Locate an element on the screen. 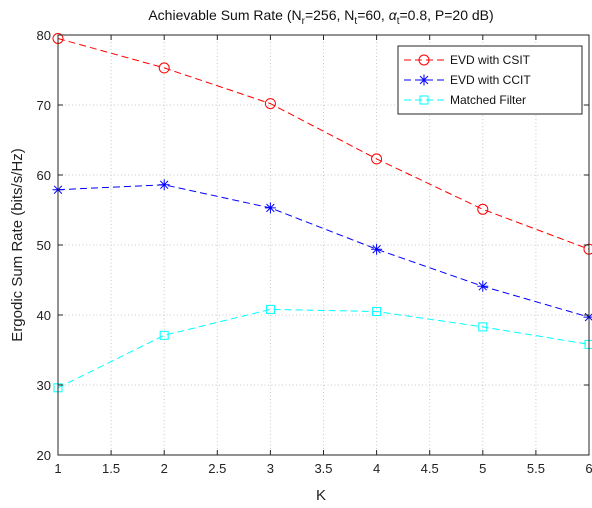 The width and height of the screenshot is (592, 508). x-tick-label: 4.5 is located at coordinates (430, 468).